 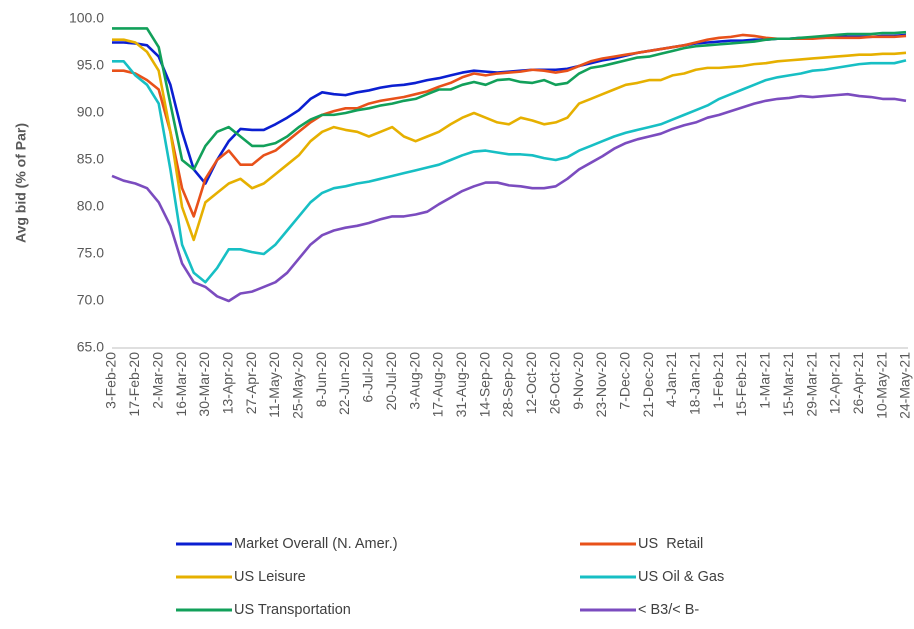 I want to click on legend-label: Market Overall (N. Amer.), so click(x=316, y=544).